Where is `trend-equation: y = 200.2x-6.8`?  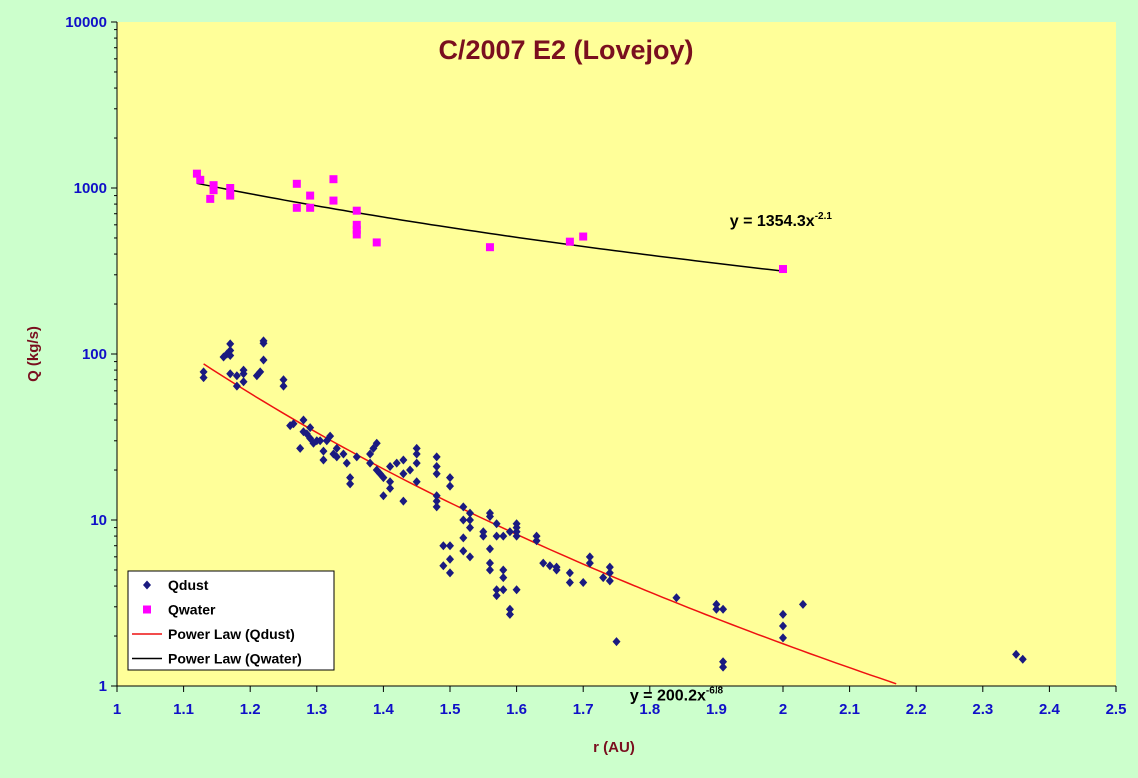 trend-equation: y = 200.2x-6.8 is located at coordinates (677, 694).